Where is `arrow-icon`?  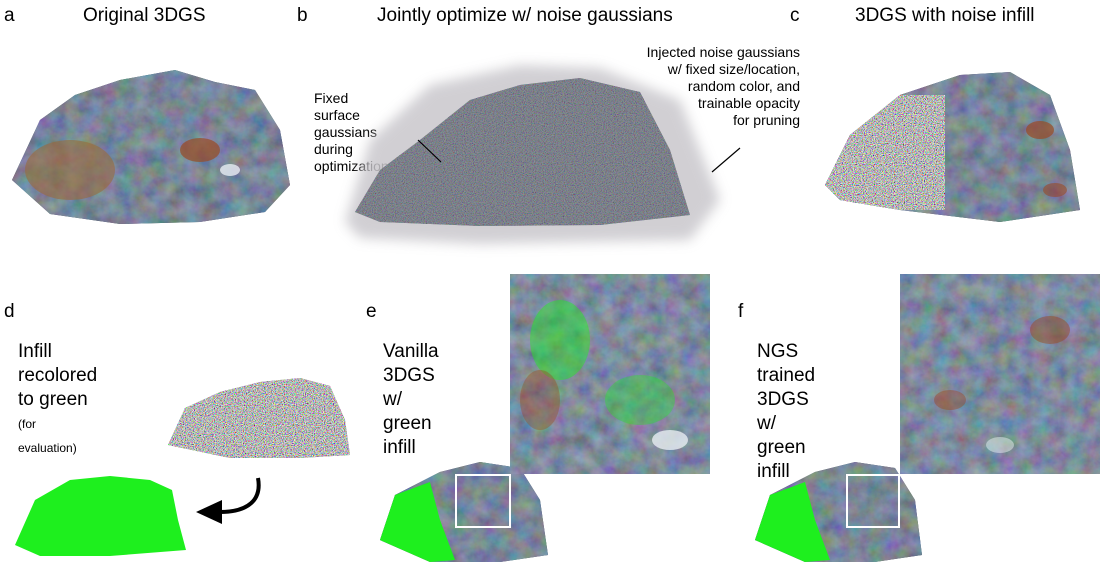
arrow-icon is located at coordinates (240, 495).